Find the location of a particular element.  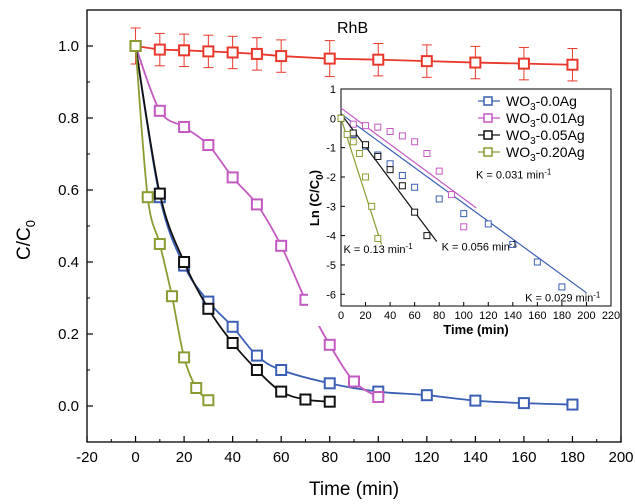

series-rhb is located at coordinates (354, 54).